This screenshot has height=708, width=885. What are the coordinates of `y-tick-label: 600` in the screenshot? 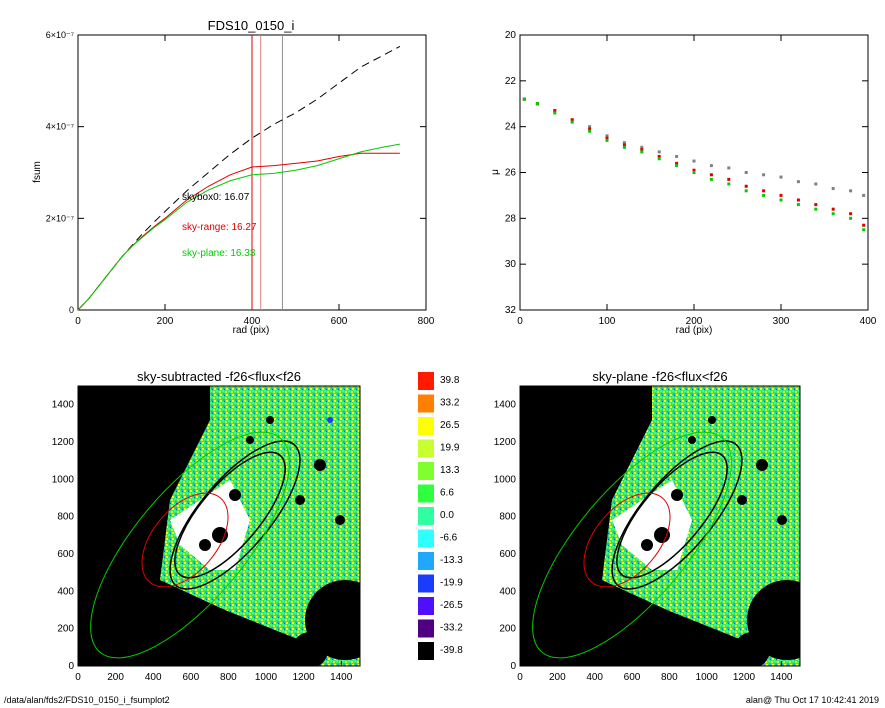 It's located at (507, 554).